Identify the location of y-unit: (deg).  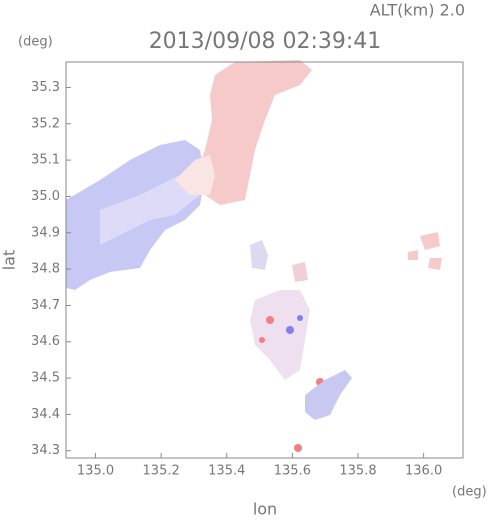
(35, 42).